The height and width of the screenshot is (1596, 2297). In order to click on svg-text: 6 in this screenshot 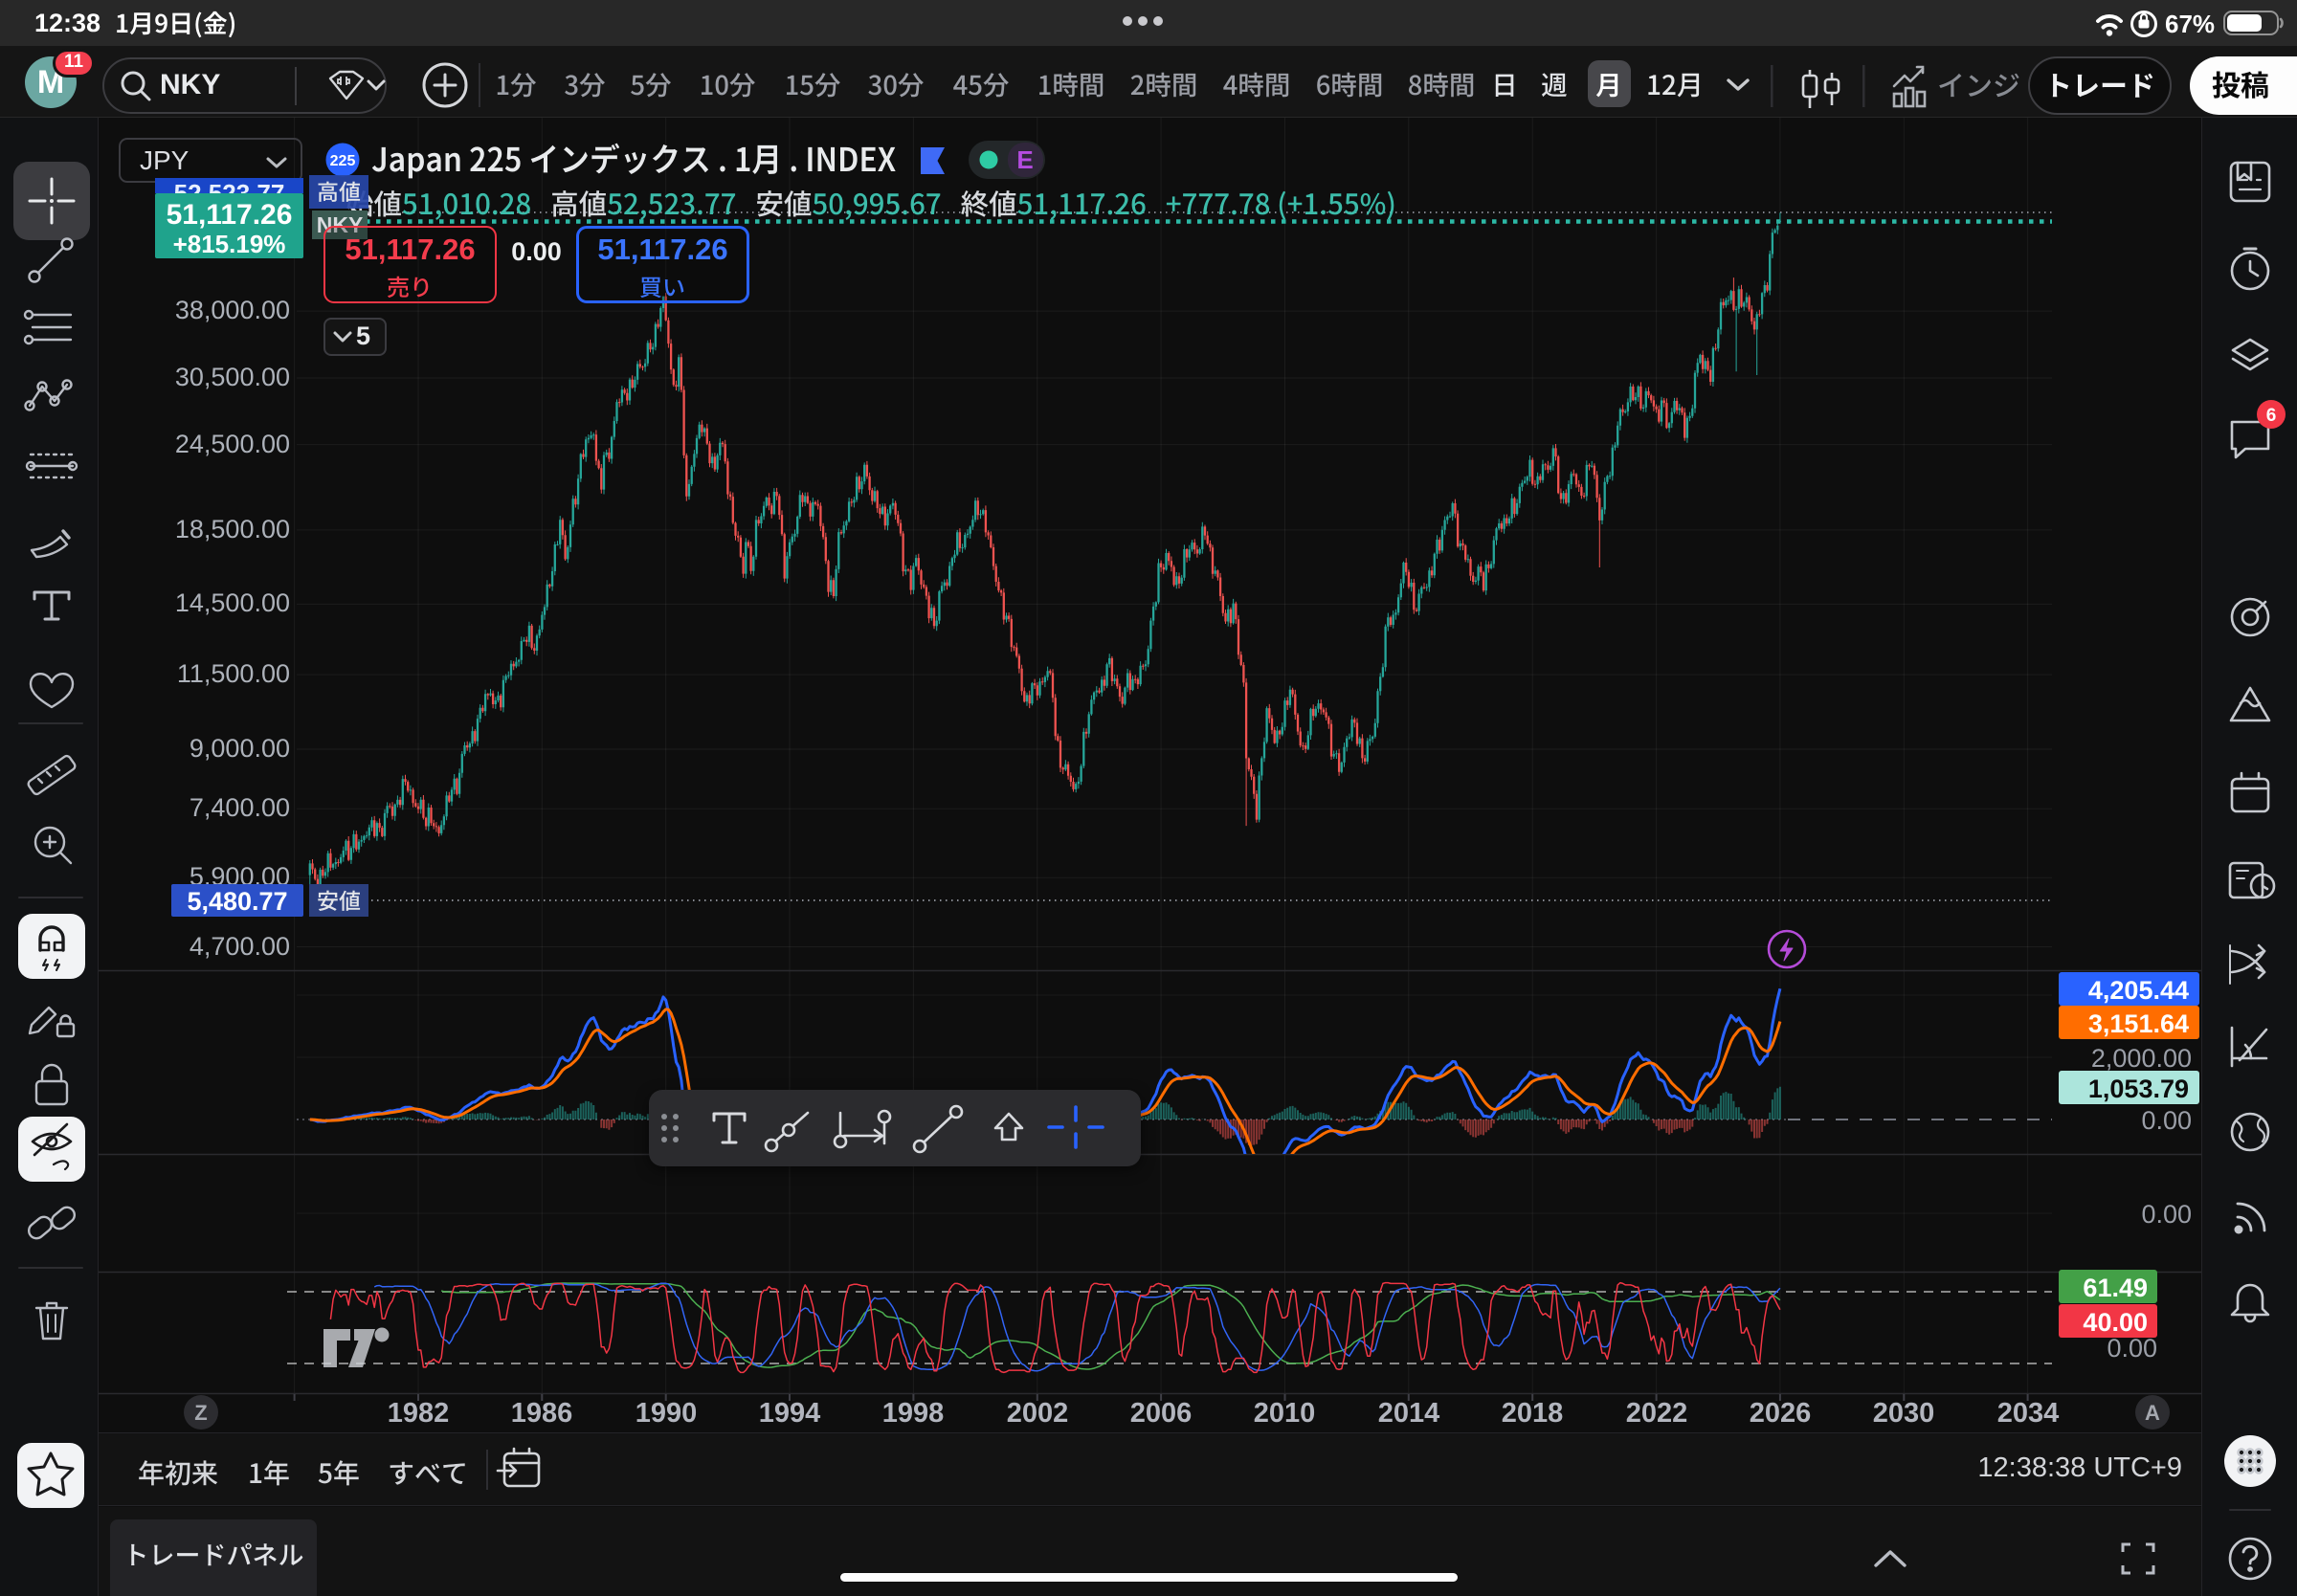, I will do `click(2271, 416)`.